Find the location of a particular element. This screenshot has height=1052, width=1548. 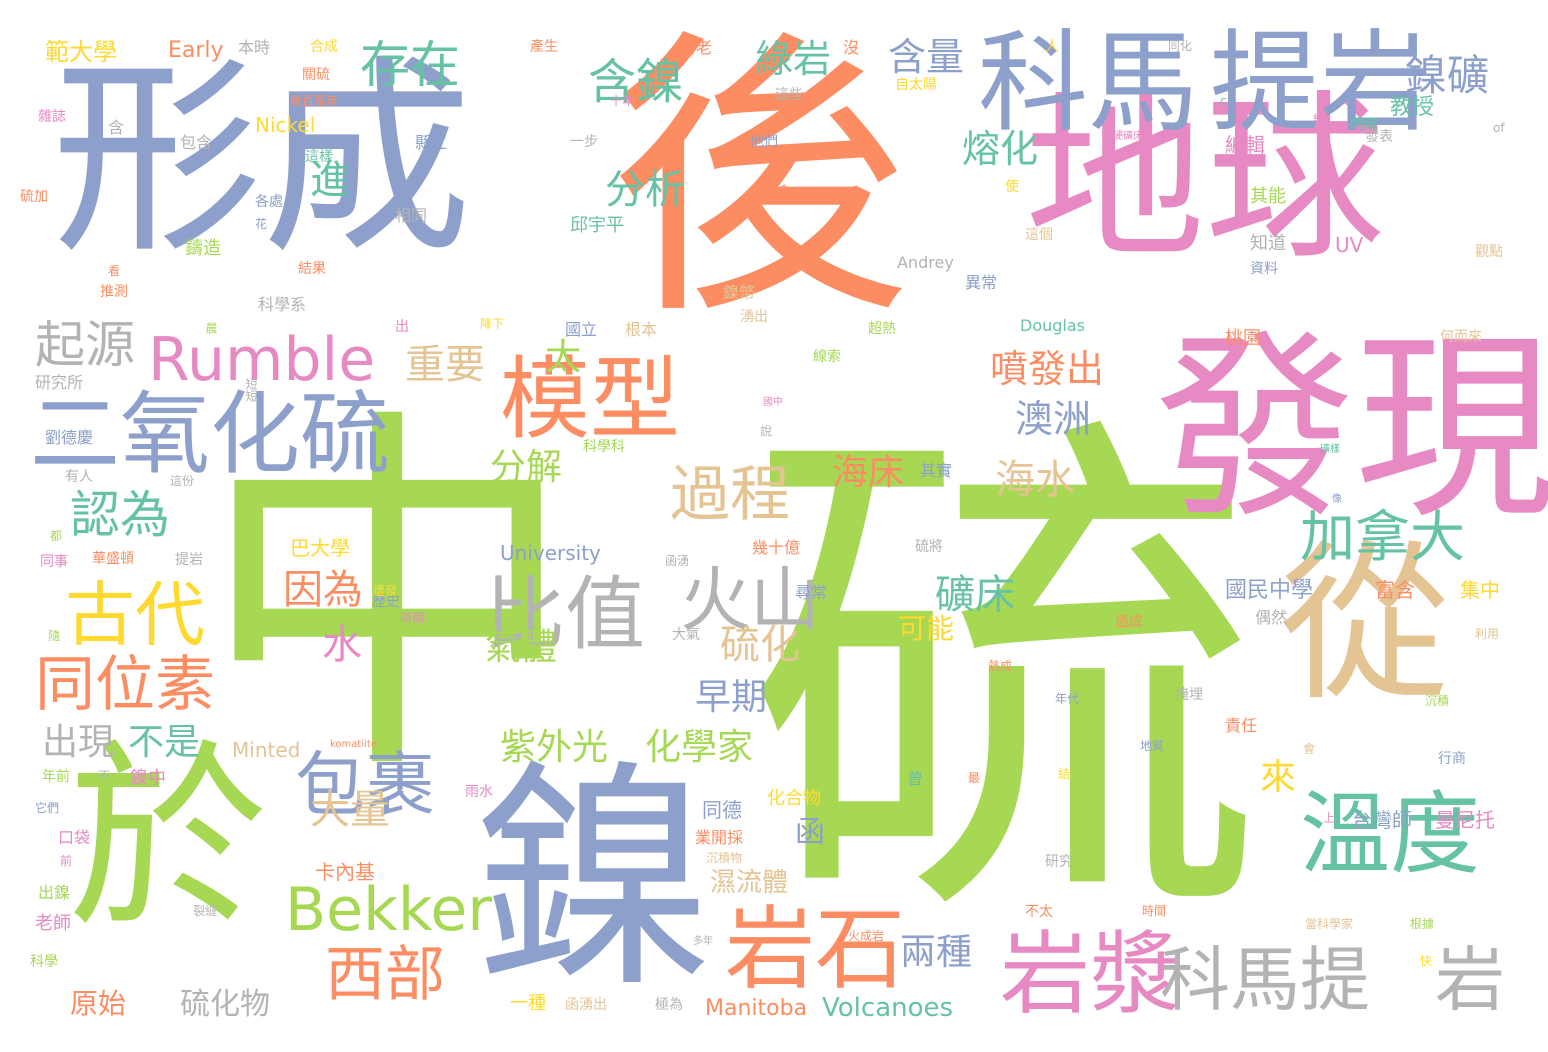

cloud-word: 知道 is located at coordinates (1268, 243).